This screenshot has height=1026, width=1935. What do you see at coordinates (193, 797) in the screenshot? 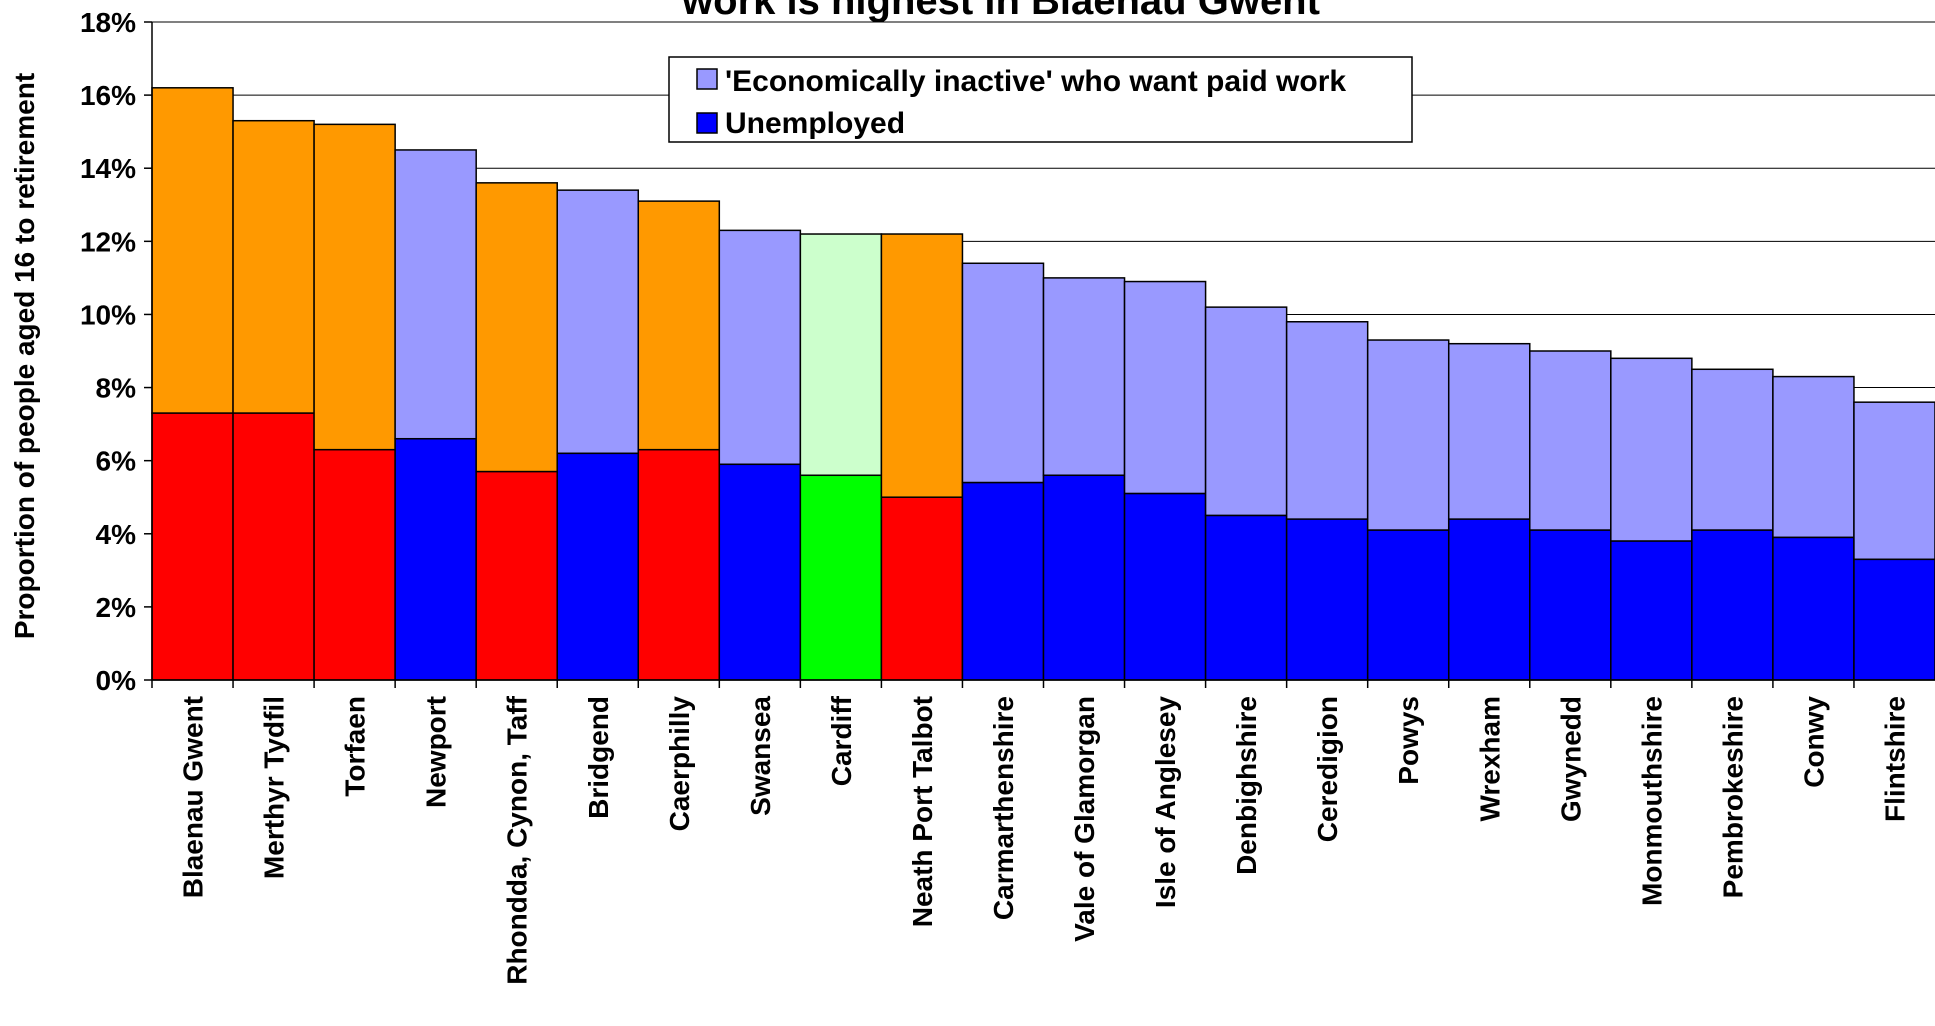
I see `category-label: Blaenau Gwent` at bounding box center [193, 797].